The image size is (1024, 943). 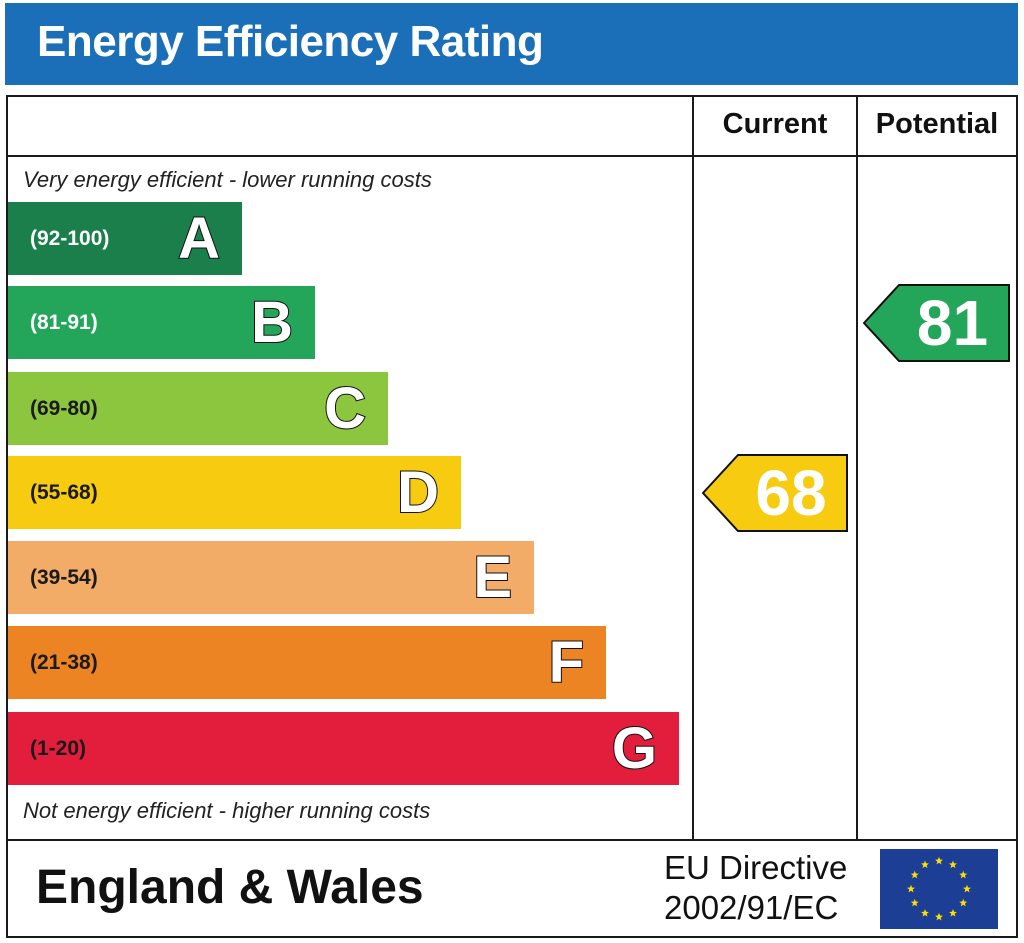 What do you see at coordinates (343, 748) in the screenshot?
I see `band-g: (1-20) G` at bounding box center [343, 748].